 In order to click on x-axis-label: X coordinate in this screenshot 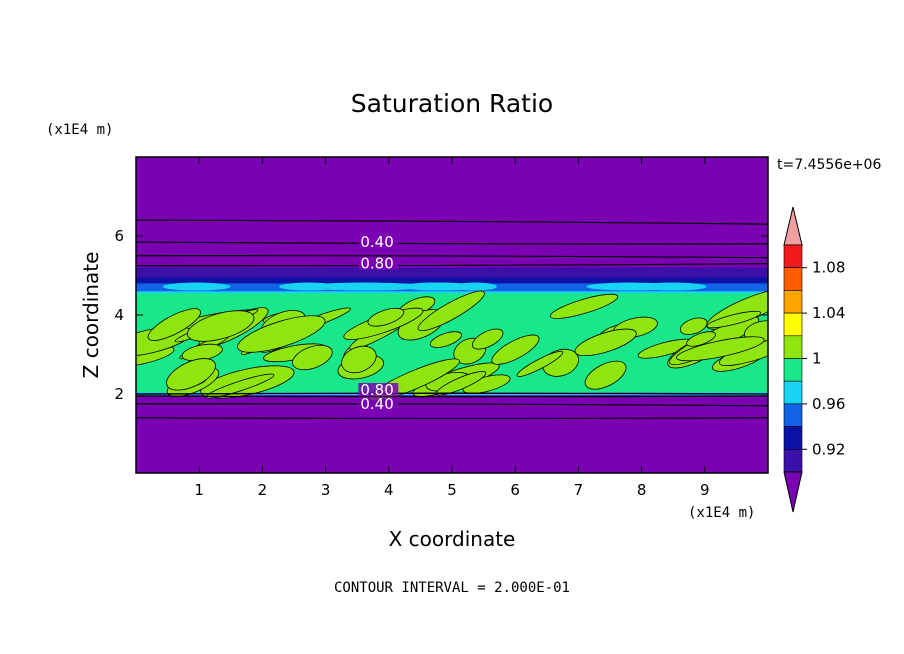, I will do `click(452, 539)`.